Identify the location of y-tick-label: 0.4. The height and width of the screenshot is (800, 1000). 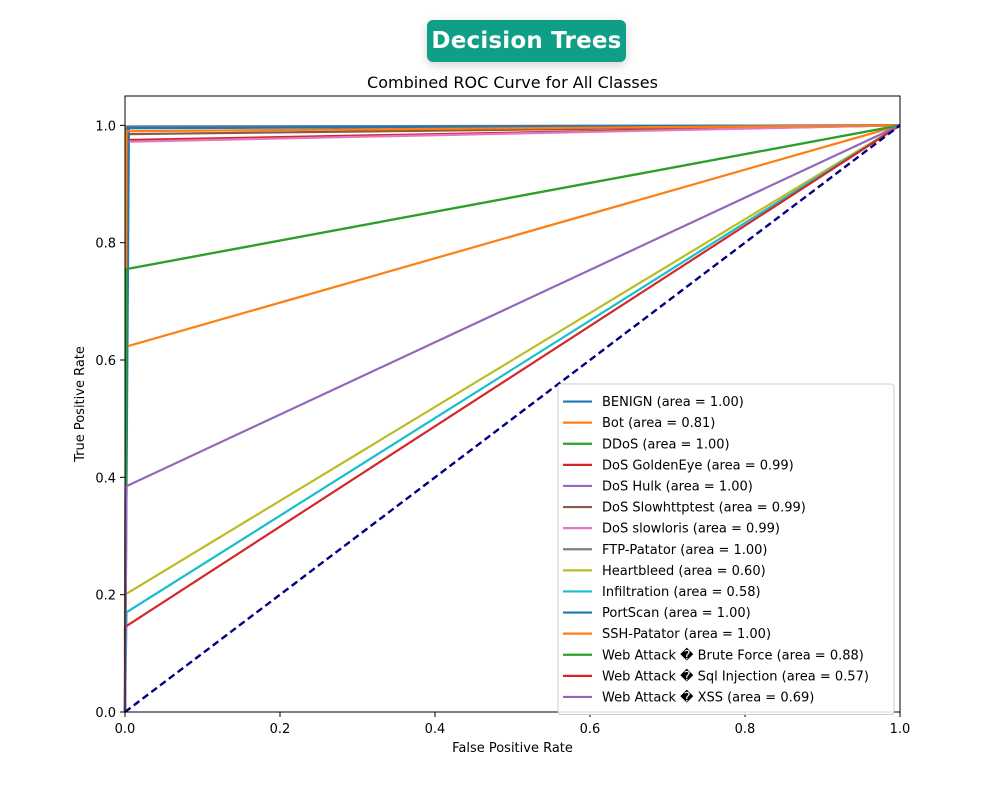
(105, 478).